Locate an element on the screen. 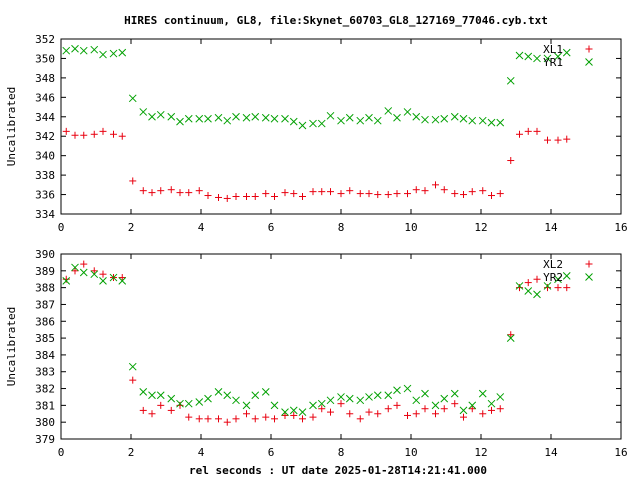 The image size is (640, 480). y-tick-label: 348 is located at coordinates (45, 78).